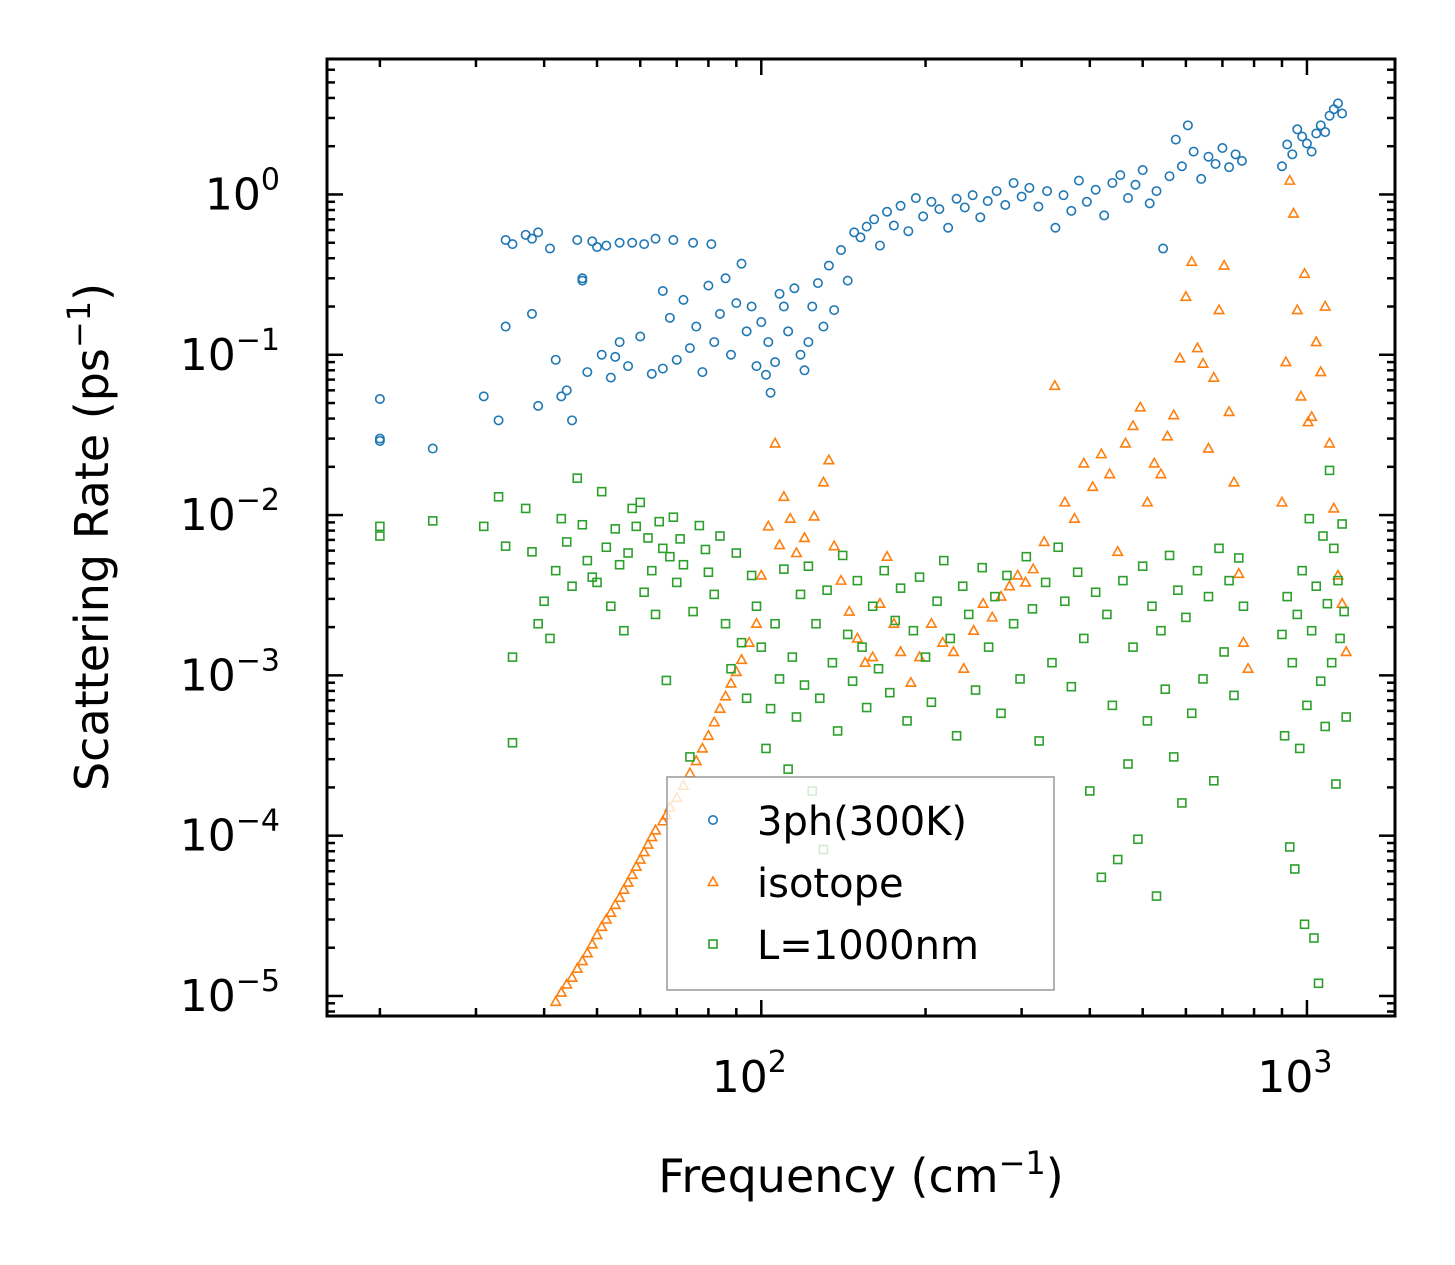  I want to click on y-axis-label: Scattering Rate (ps−1), so click(89, 537).